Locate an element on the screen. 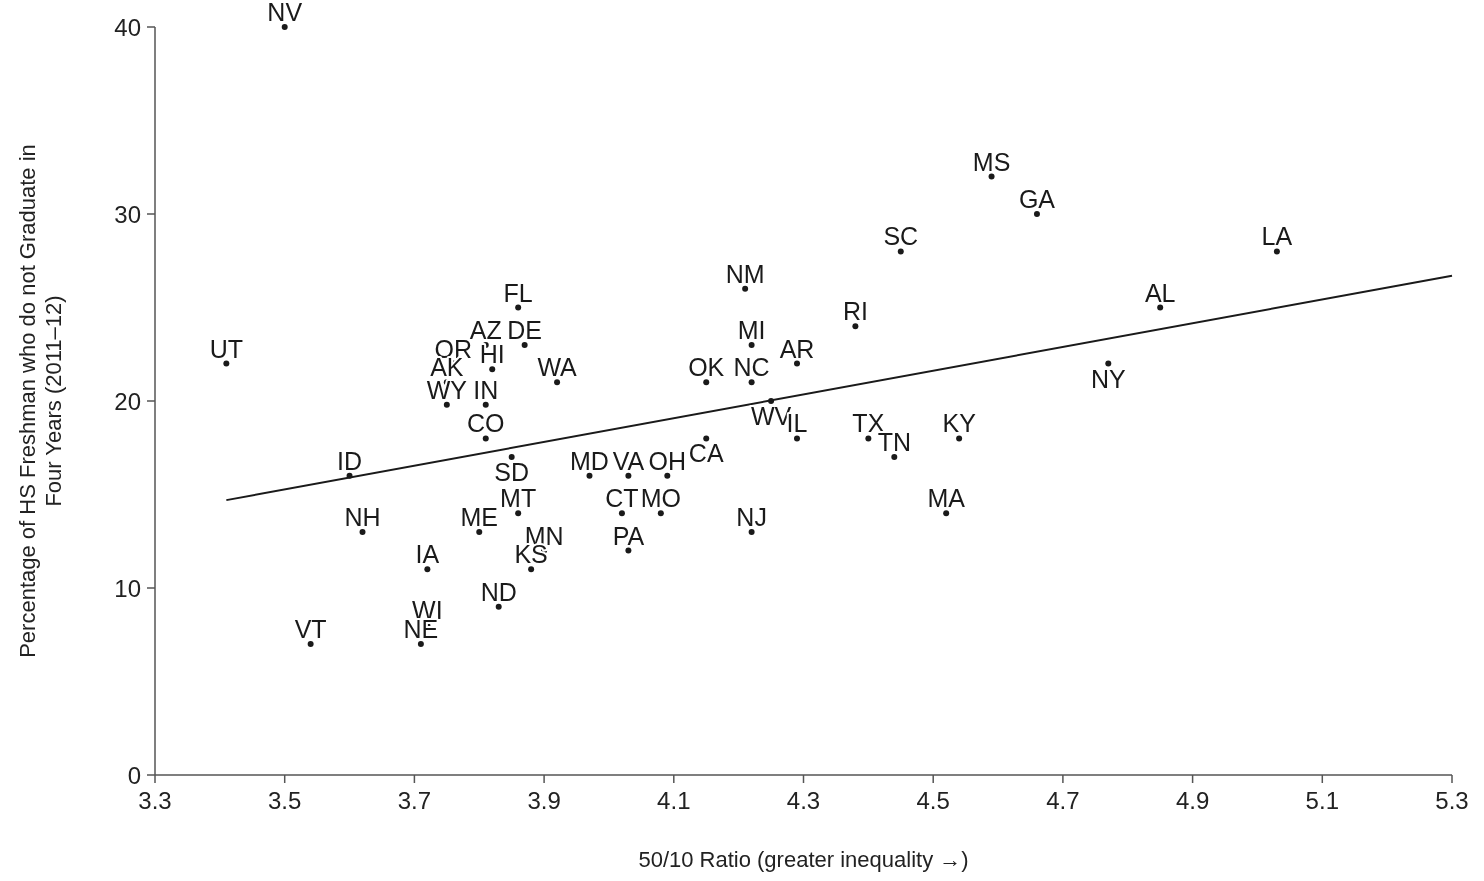 This screenshot has height=881, width=1484. data-label: GA is located at coordinates (1037, 199).